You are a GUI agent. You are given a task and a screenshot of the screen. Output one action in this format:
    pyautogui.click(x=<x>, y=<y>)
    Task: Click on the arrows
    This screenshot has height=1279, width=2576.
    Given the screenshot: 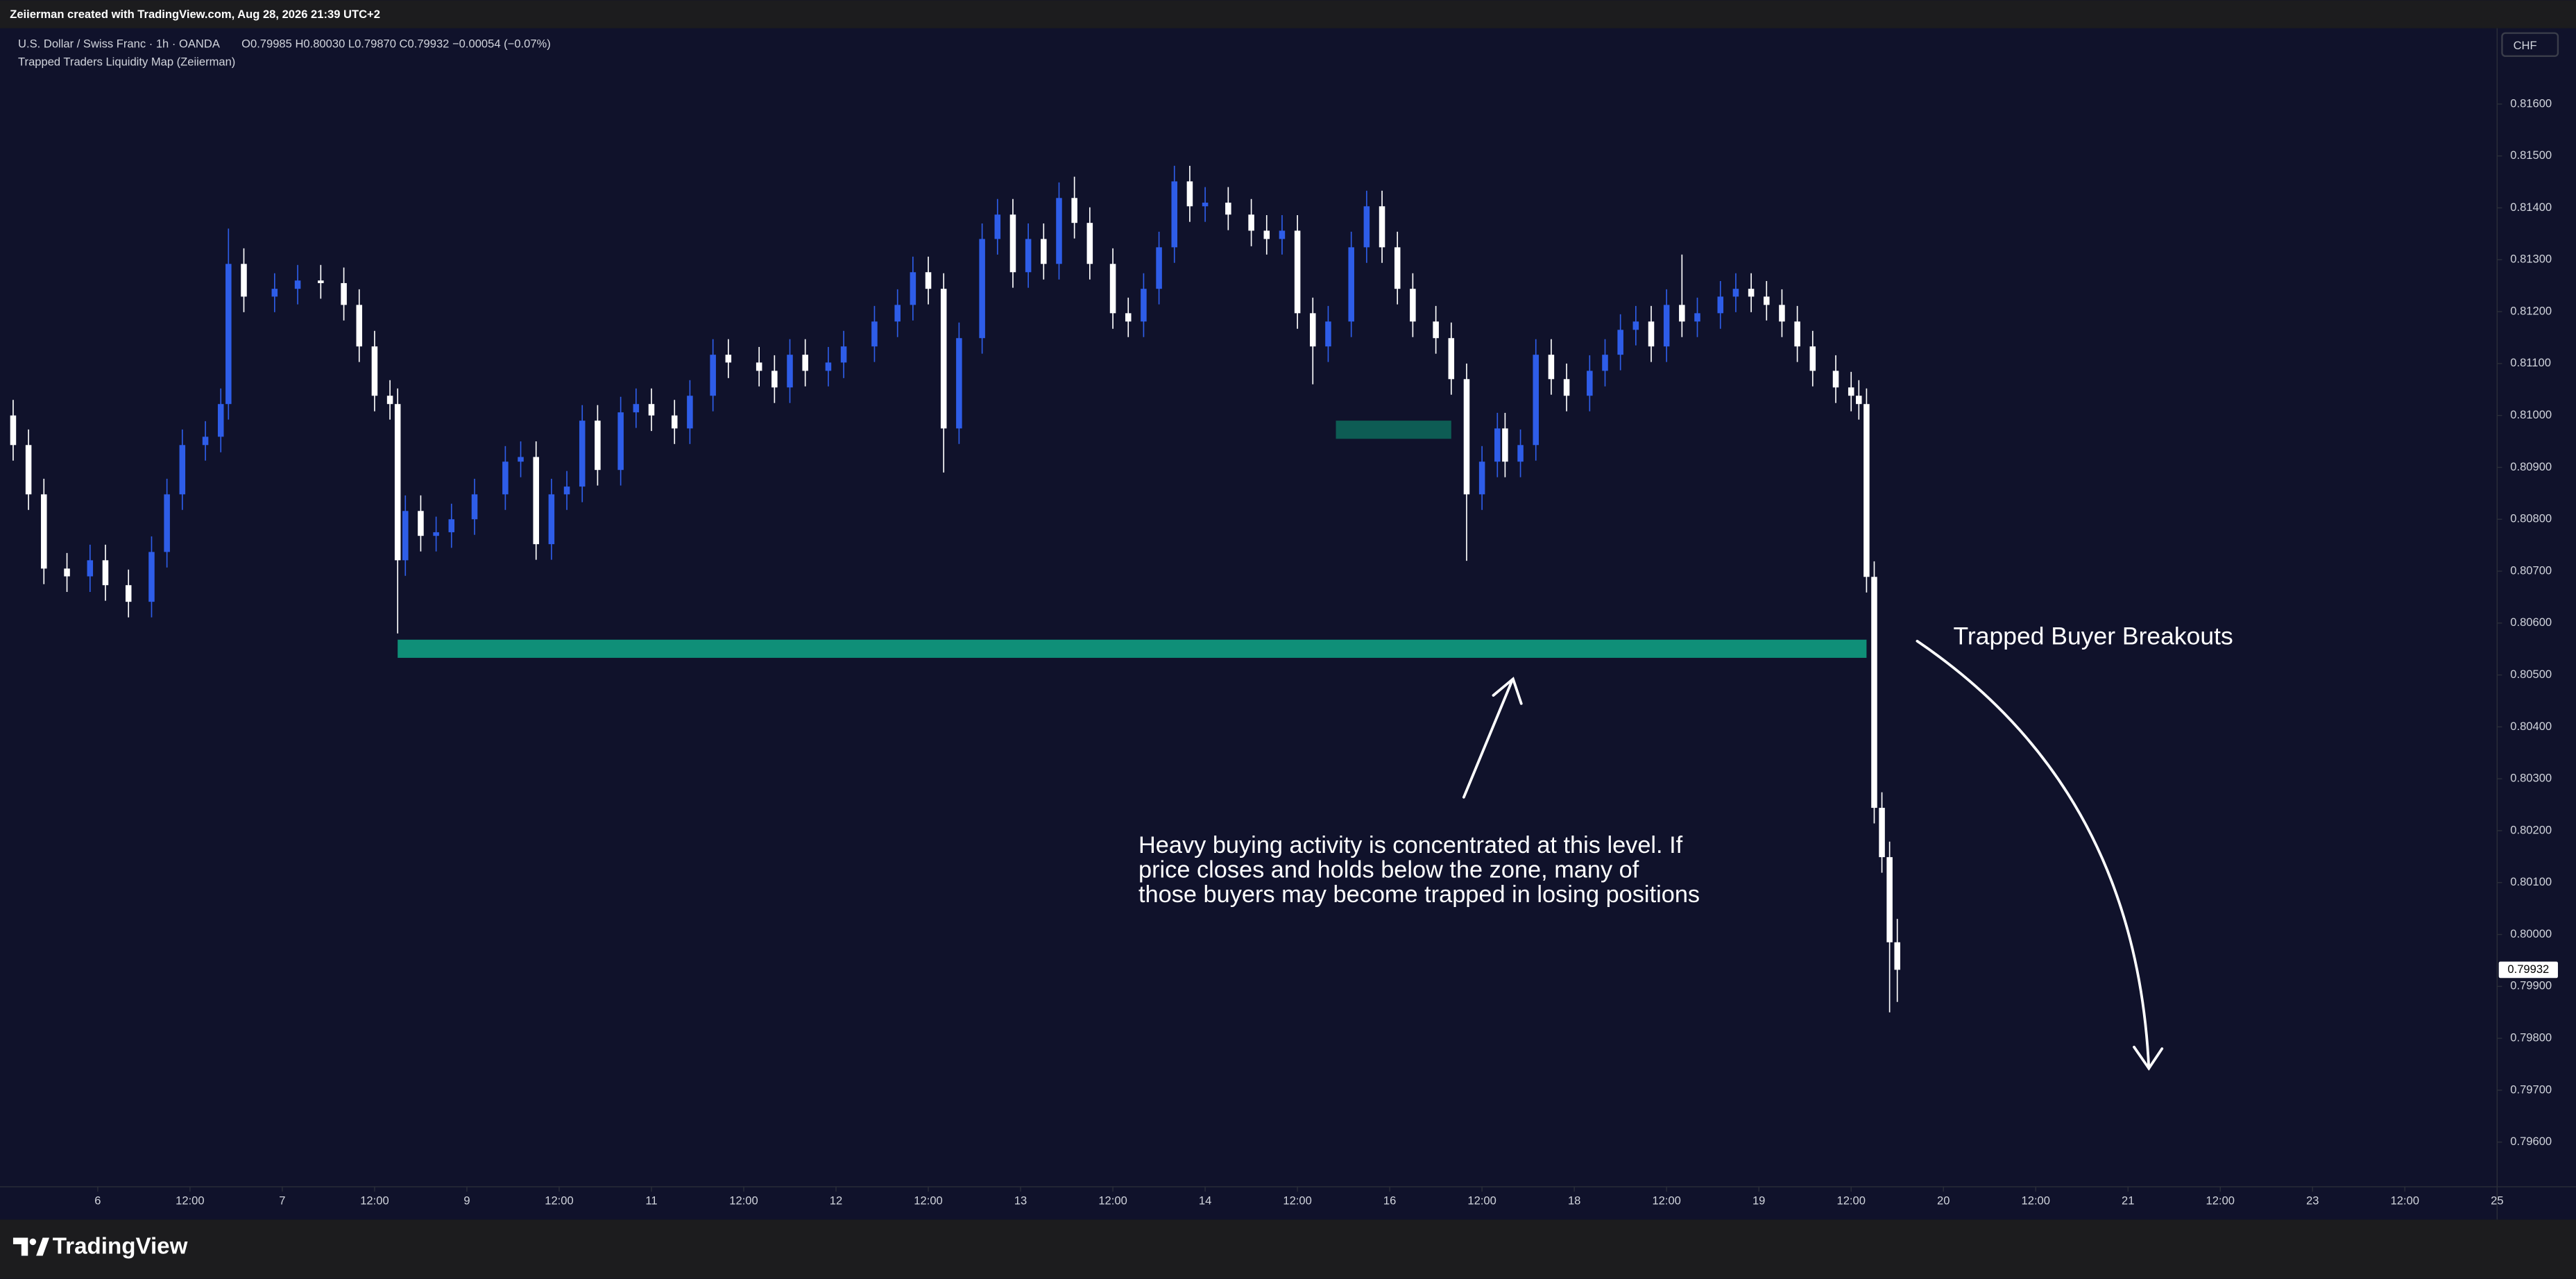 What is the action you would take?
    pyautogui.click(x=1813, y=855)
    